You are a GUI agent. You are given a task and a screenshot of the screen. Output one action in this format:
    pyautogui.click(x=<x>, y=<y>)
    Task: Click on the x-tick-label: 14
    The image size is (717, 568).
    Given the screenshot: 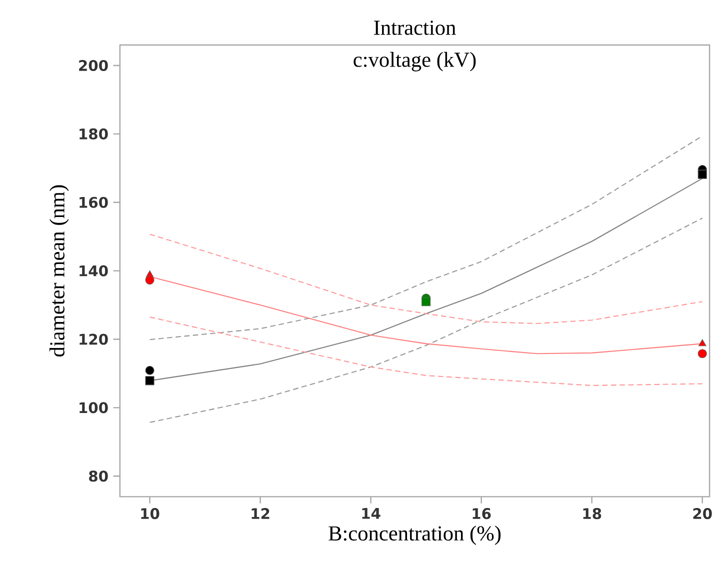 What is the action you would take?
    pyautogui.click(x=371, y=513)
    